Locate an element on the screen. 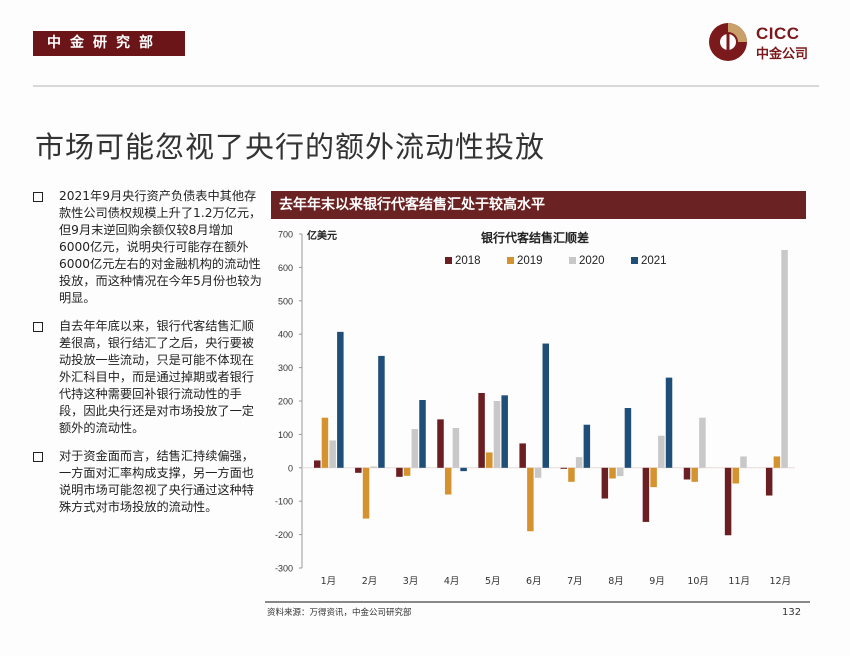  legend-label: 2020 is located at coordinates (592, 261).